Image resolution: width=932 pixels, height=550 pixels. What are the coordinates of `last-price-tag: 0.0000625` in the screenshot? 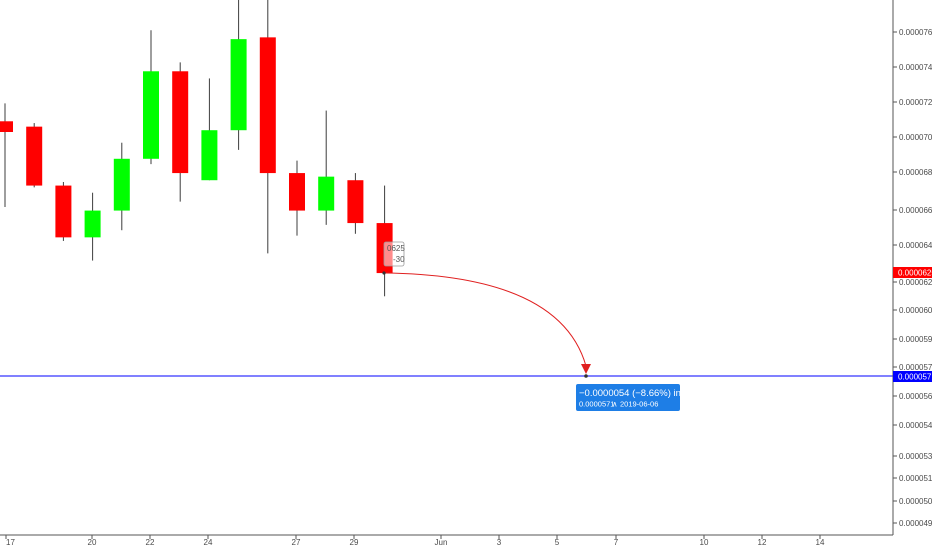 It's located at (912, 272).